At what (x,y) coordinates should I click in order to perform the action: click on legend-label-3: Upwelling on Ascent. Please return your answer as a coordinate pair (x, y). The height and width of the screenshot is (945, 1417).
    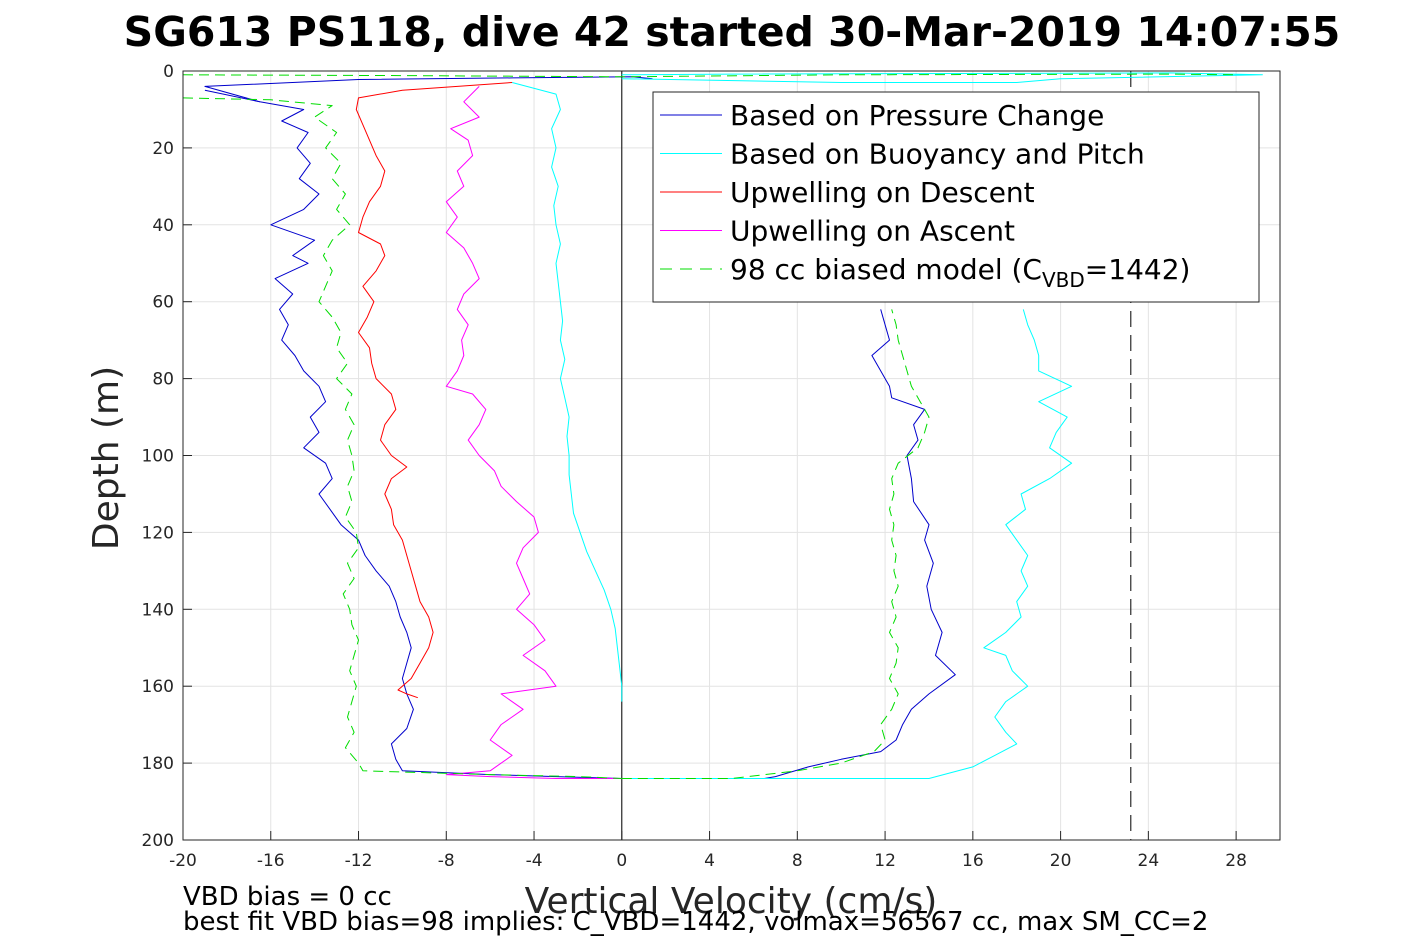
    Looking at the image, I should click on (872, 231).